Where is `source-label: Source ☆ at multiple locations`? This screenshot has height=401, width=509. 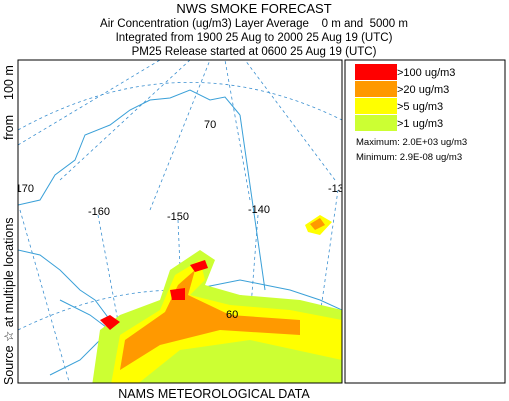 source-label: Source ☆ at multiple locations is located at coordinates (9, 301).